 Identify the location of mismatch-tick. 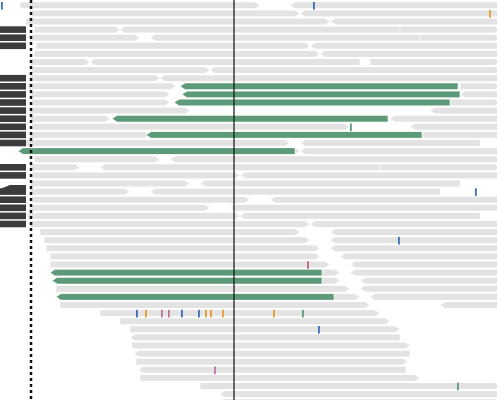
(146, 313).